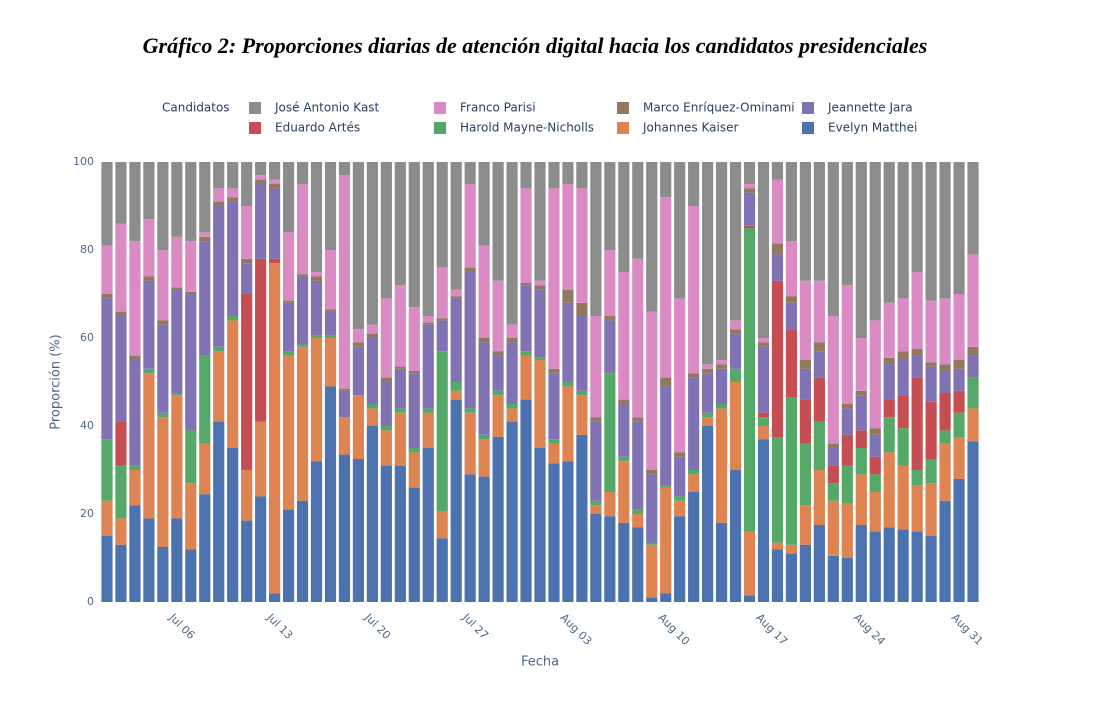 This screenshot has height=702, width=1101. What do you see at coordinates (87, 337) in the screenshot?
I see `y-tick-label: 60` at bounding box center [87, 337].